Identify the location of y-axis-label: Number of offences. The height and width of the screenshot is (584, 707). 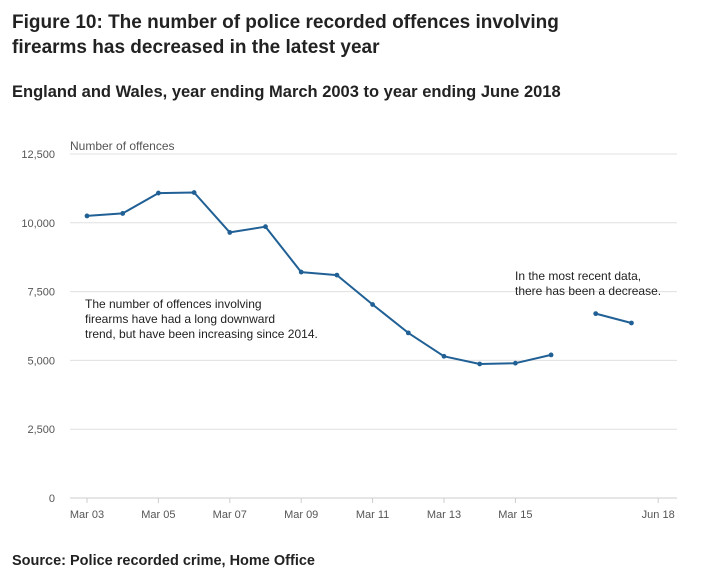
(122, 146).